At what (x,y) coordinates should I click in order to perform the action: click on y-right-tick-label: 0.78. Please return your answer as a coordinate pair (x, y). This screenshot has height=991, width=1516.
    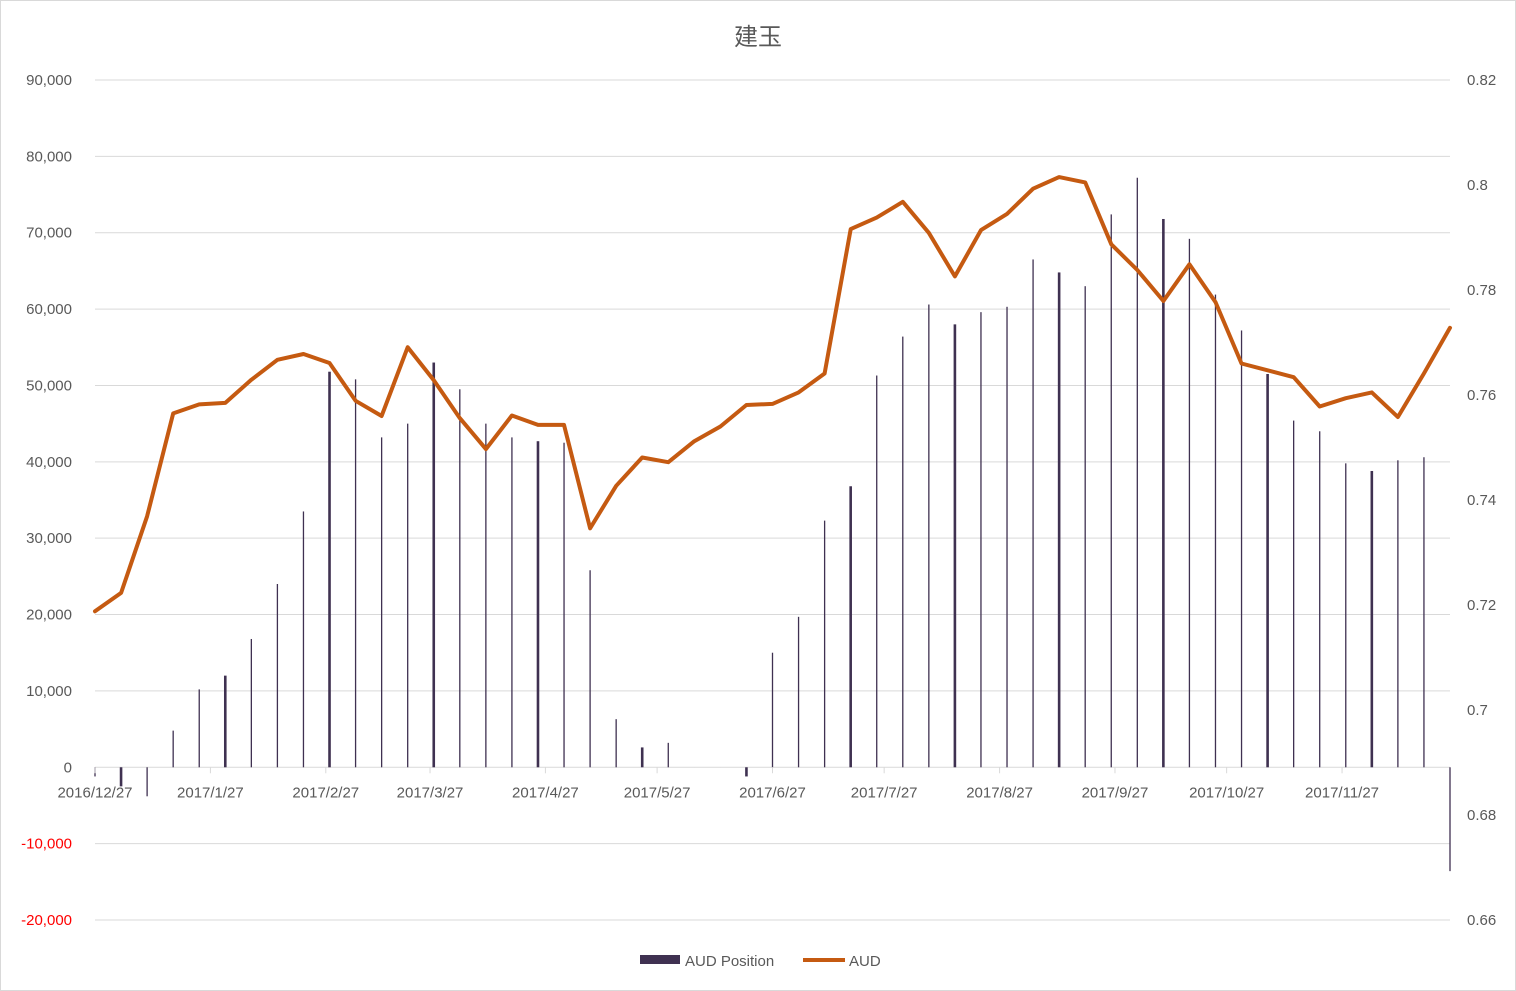
    Looking at the image, I should click on (1481, 290).